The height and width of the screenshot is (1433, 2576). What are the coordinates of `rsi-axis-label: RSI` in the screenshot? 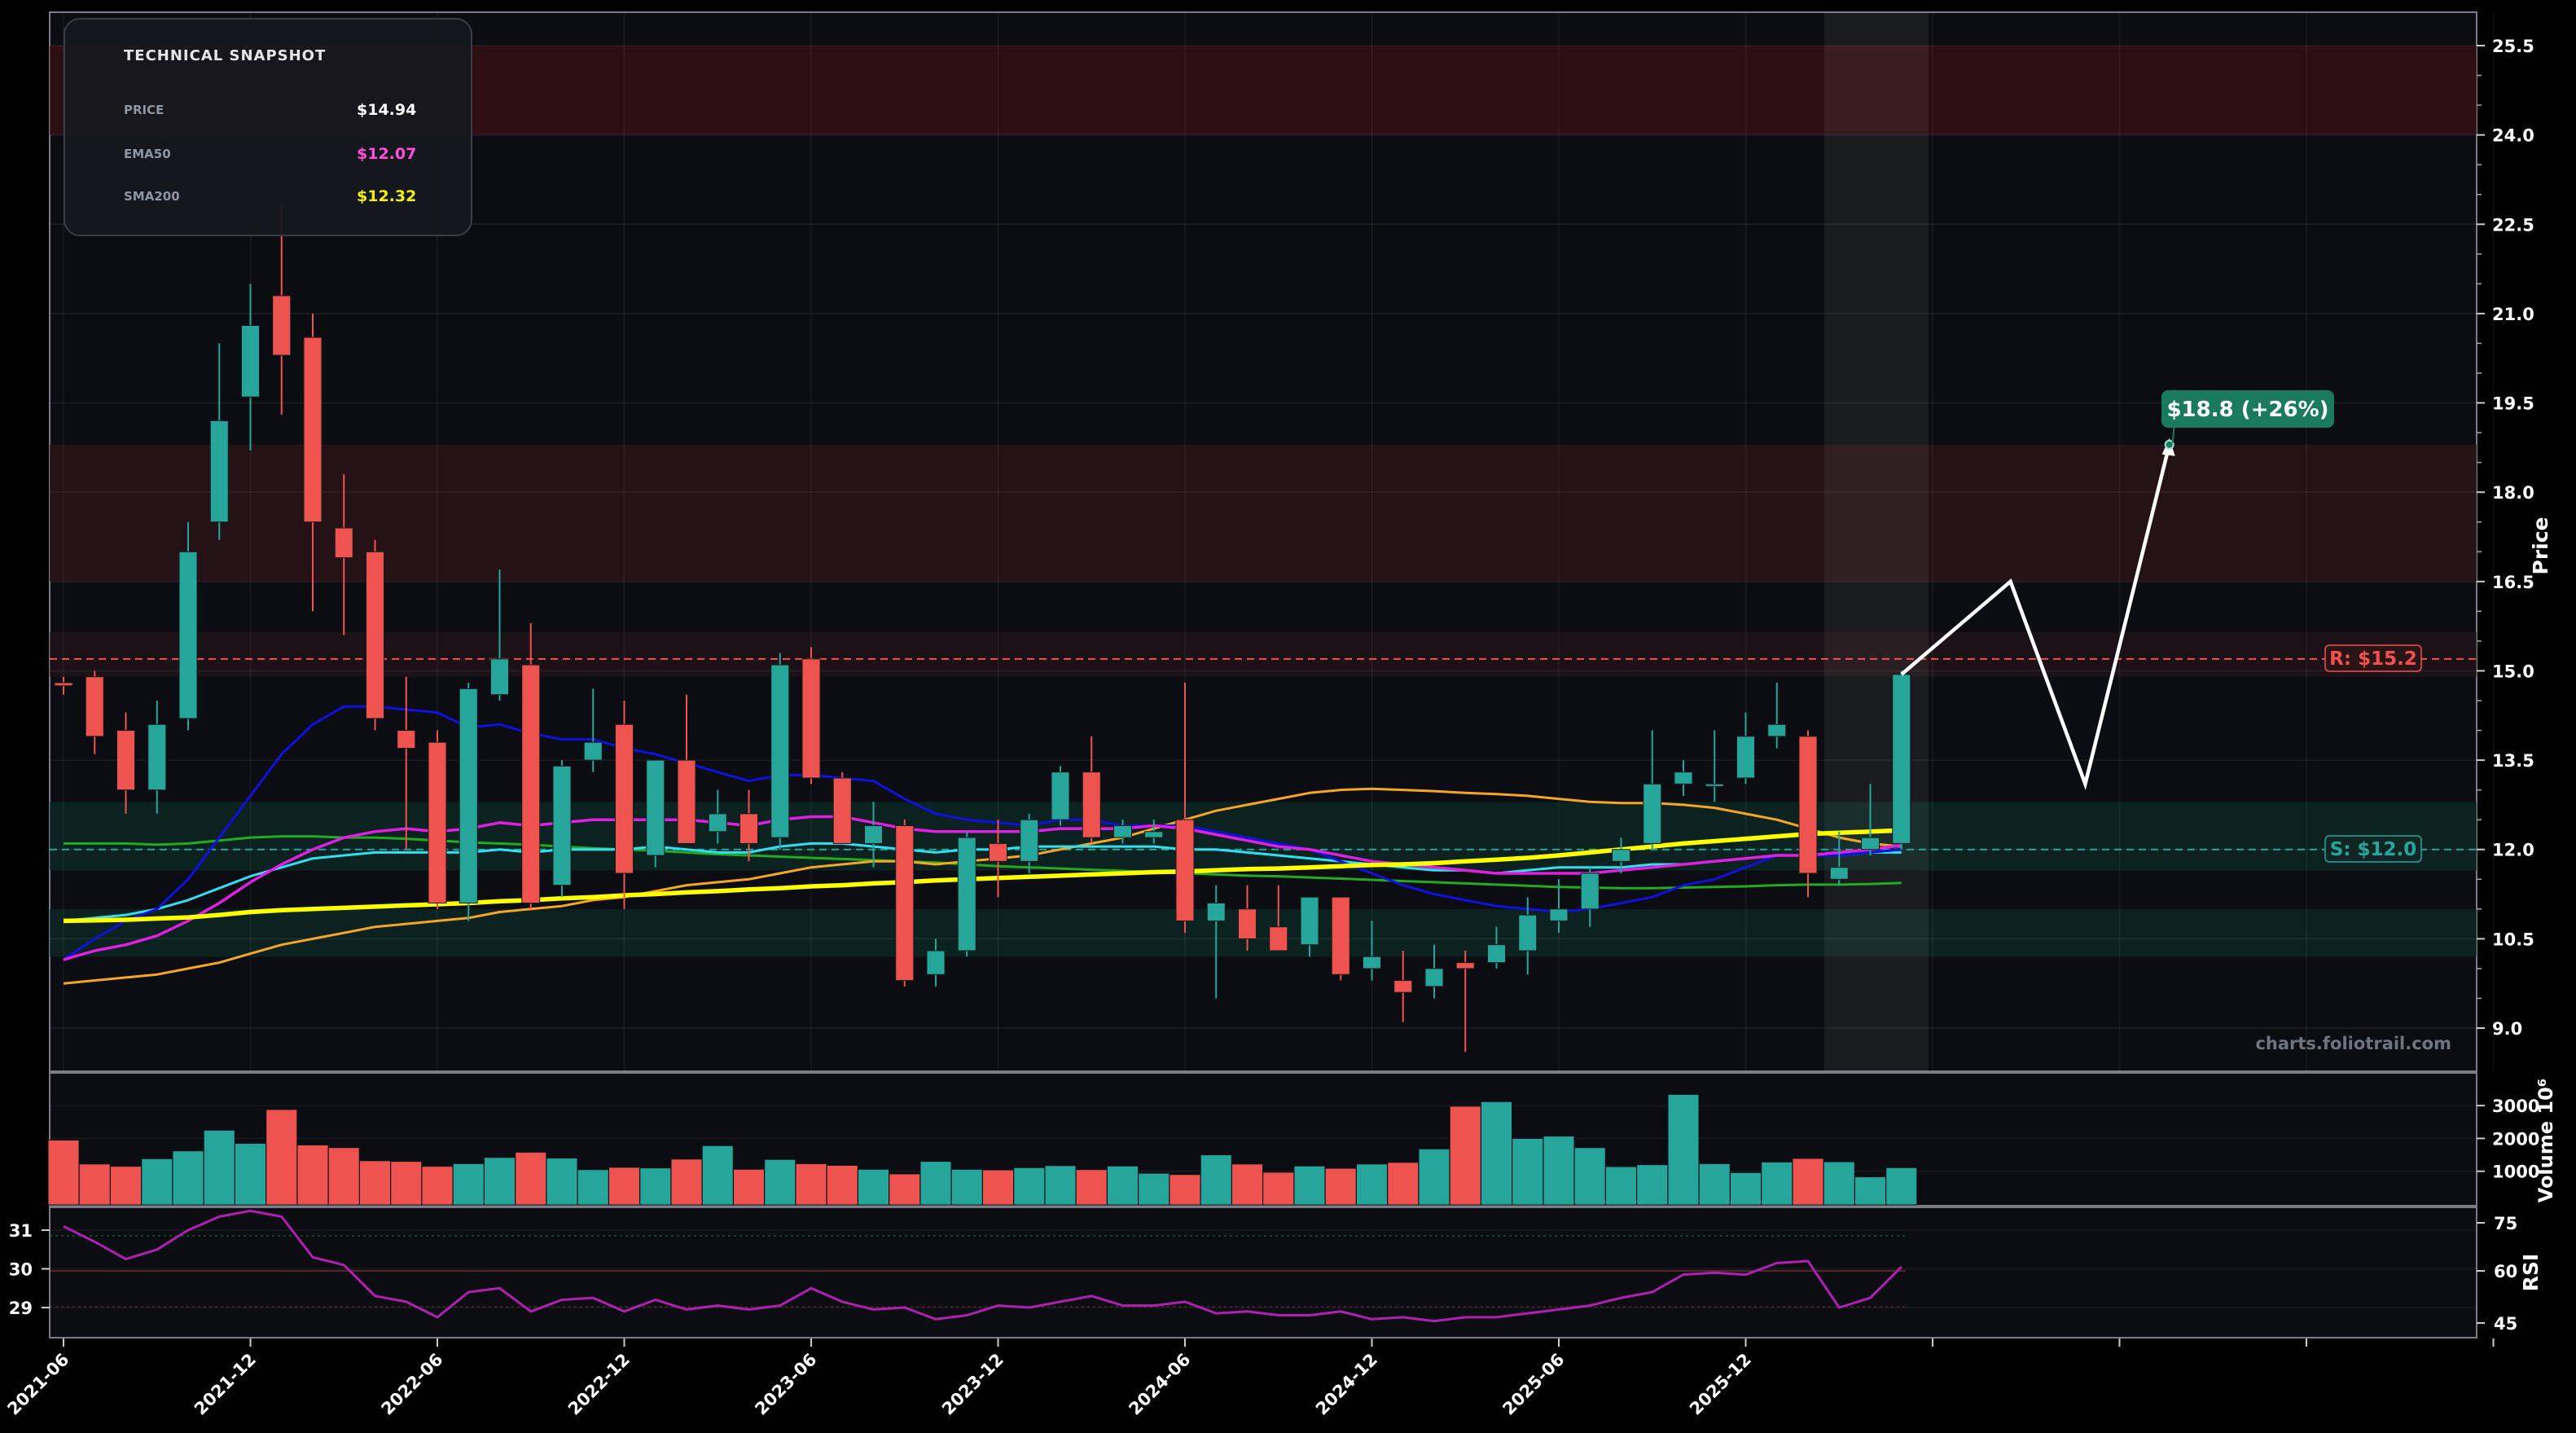 It's located at (2531, 1273).